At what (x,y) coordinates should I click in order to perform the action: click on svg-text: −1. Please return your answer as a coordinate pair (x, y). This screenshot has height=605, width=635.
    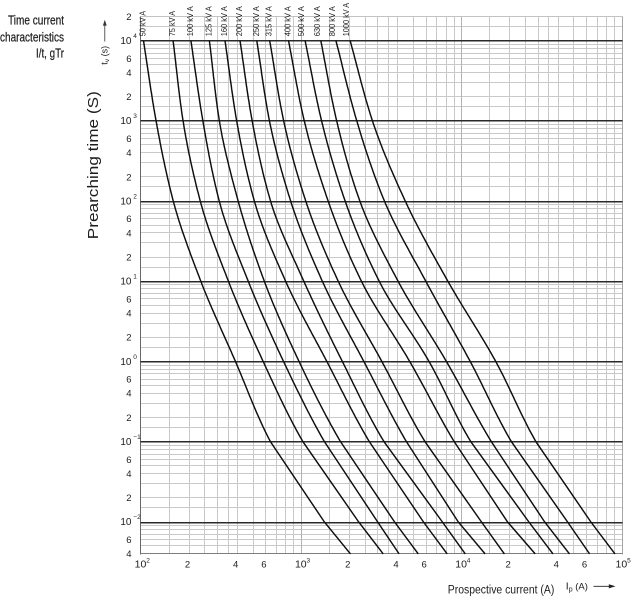
    Looking at the image, I should click on (137, 437).